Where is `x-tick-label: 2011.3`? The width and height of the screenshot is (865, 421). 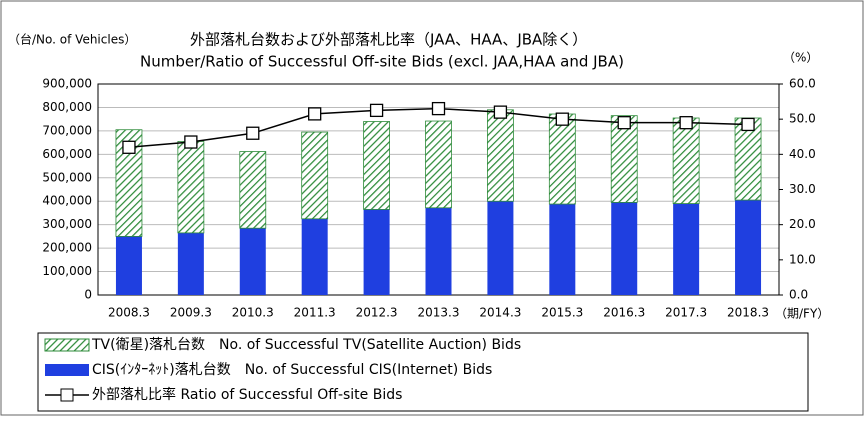 x-tick-label: 2011.3 is located at coordinates (315, 313).